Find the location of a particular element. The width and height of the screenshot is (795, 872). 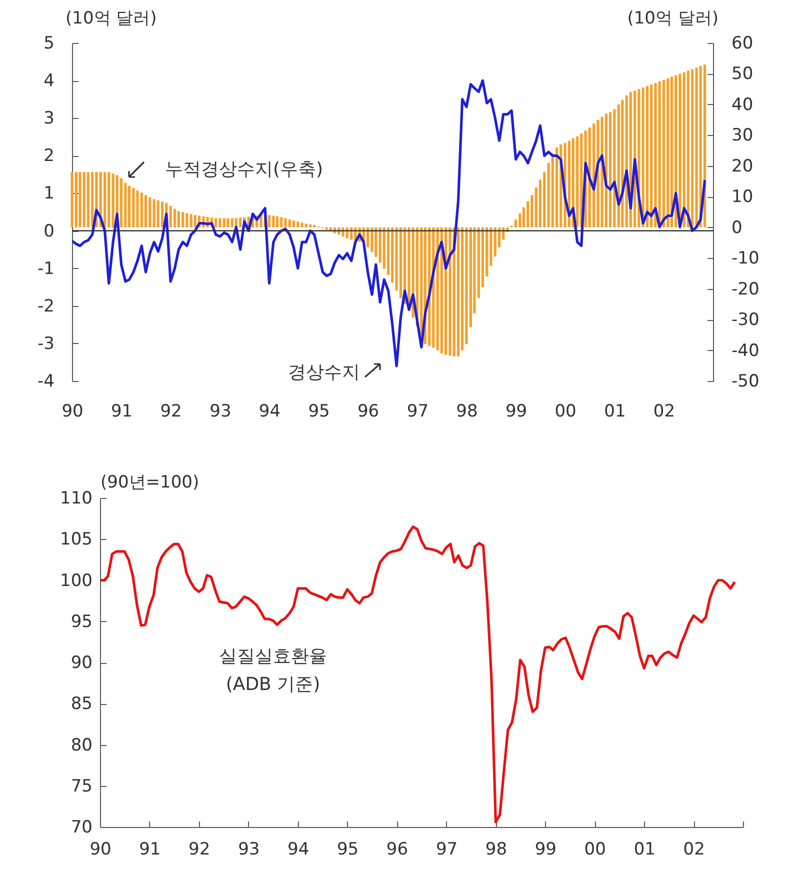

y-tick-label: -4 is located at coordinates (46, 382).